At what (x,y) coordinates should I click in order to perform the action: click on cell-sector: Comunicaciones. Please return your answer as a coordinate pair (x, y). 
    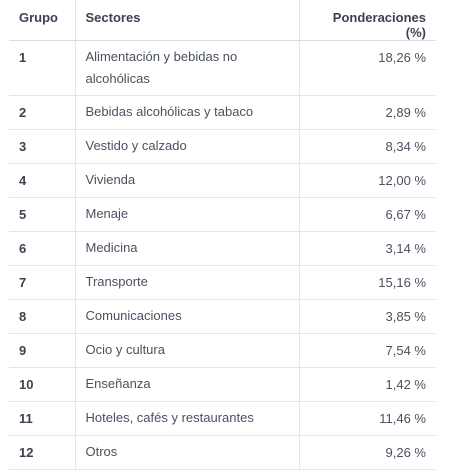
    Looking at the image, I should click on (187, 316).